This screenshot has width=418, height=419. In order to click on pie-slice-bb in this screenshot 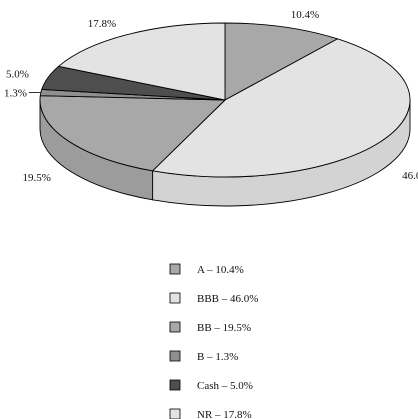, I will do `click(132, 133)`.